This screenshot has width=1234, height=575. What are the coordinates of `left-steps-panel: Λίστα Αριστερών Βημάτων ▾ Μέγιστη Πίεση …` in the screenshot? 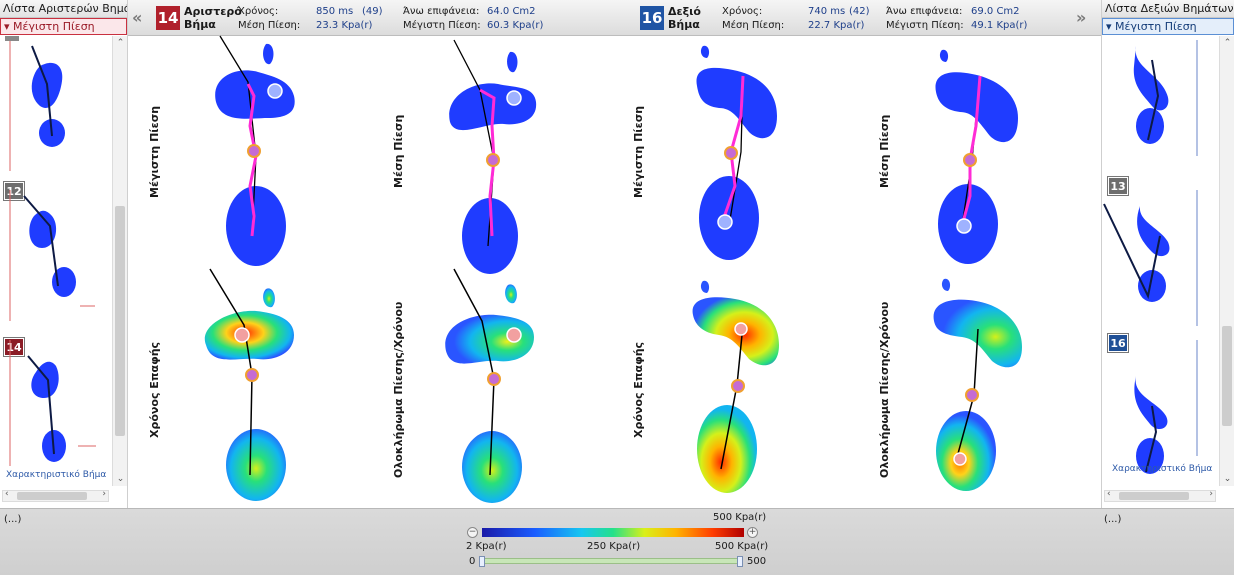 It's located at (64, 254).